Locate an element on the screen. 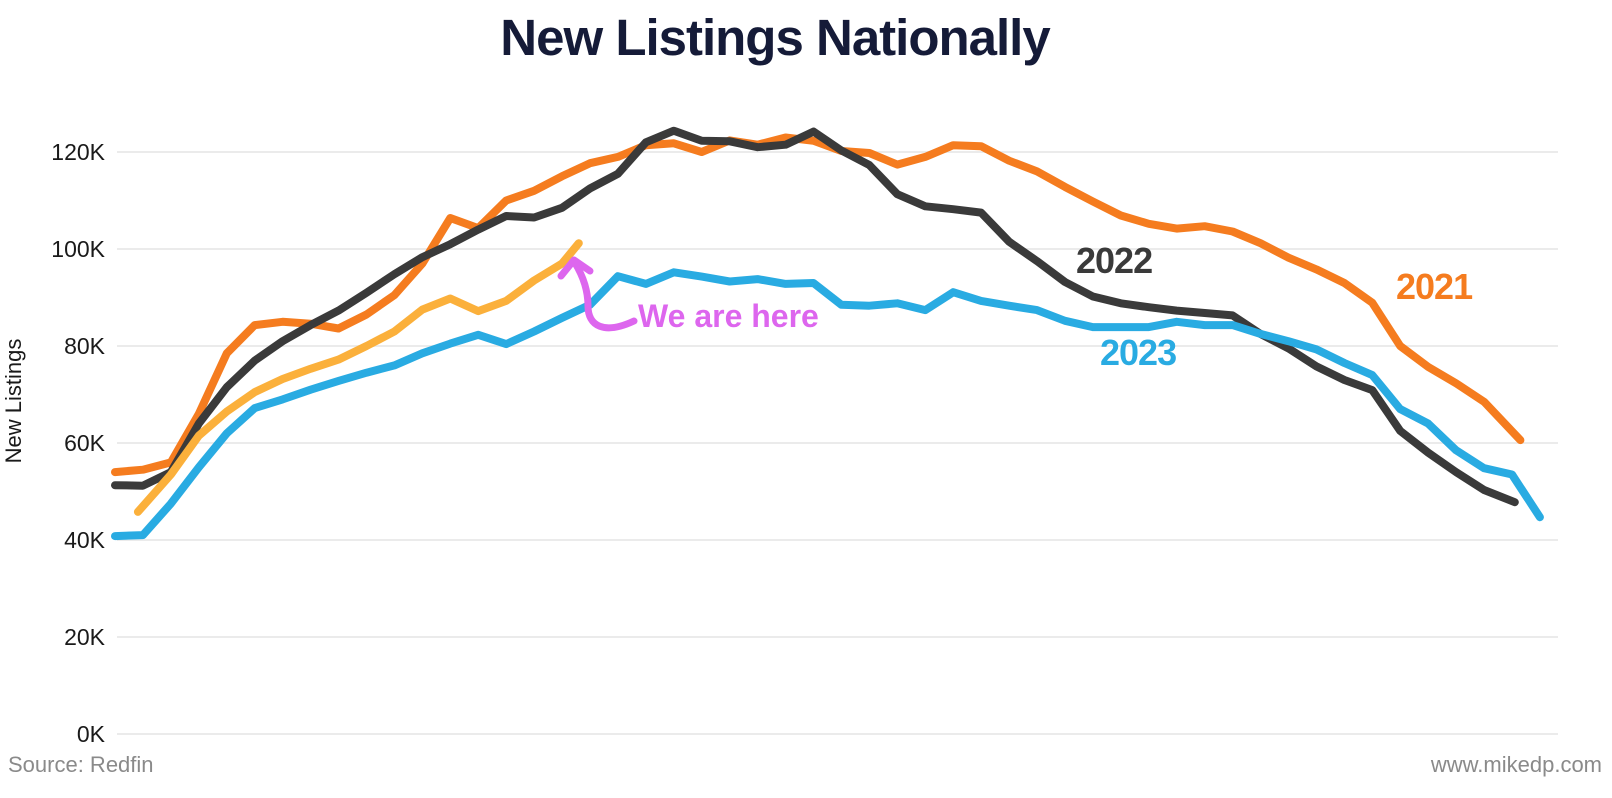  annotation-arrow-curve is located at coordinates (604, 295).